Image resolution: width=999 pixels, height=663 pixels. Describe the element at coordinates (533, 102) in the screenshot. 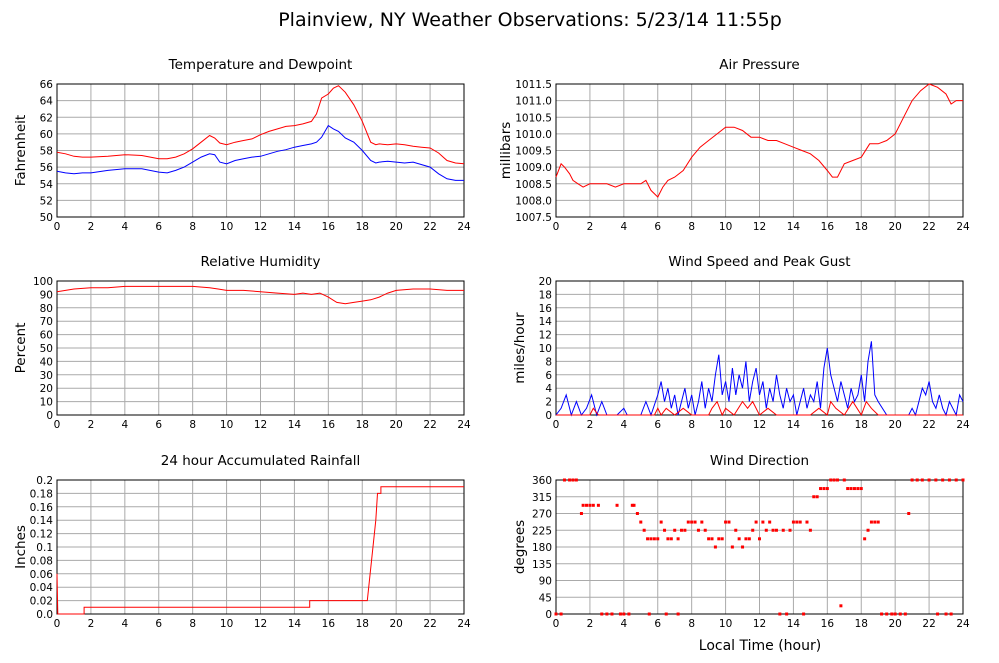

I see `y-tick-label: 1011.0` at that location.